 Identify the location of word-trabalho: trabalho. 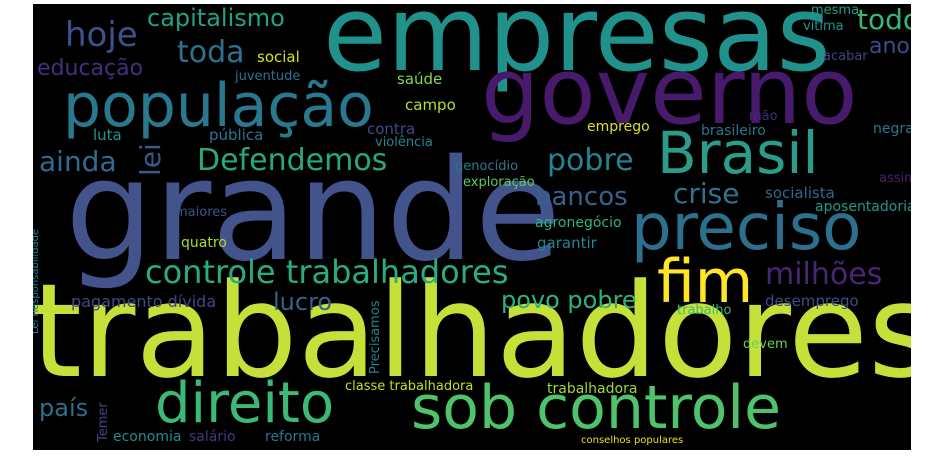
(704, 310).